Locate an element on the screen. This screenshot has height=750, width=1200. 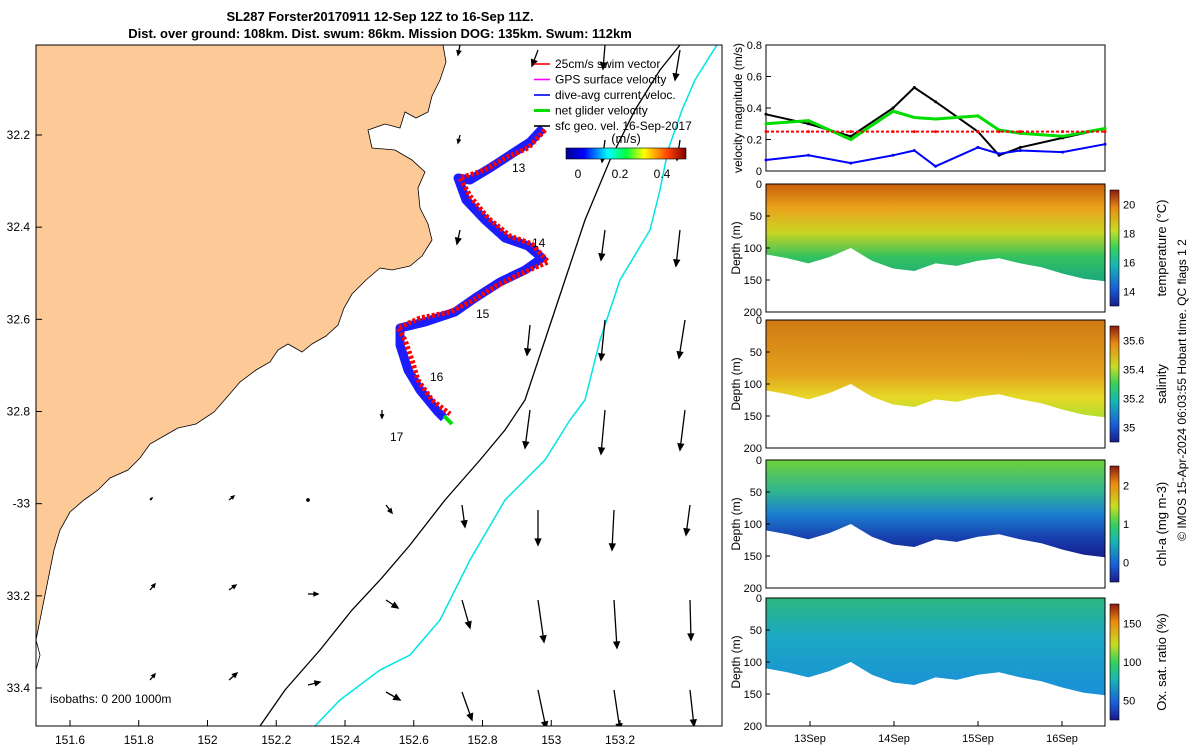
section-colorbar-tick: 0 is located at coordinates (1126, 564).